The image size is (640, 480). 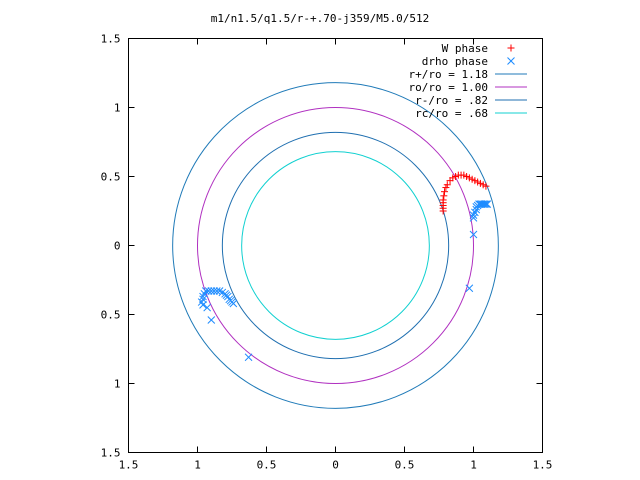 I want to click on y-tick-label: 0, so click(x=117, y=246).